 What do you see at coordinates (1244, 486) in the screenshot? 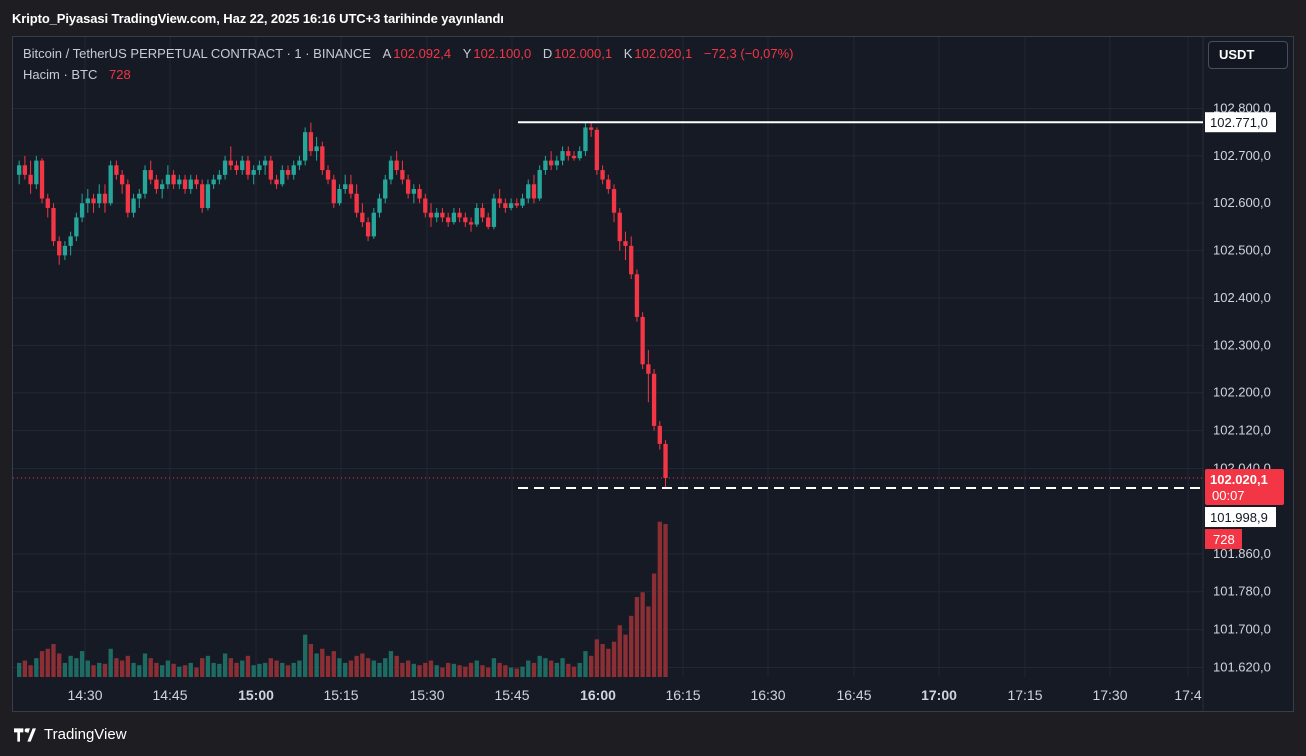
I see `last-price-label` at bounding box center [1244, 486].